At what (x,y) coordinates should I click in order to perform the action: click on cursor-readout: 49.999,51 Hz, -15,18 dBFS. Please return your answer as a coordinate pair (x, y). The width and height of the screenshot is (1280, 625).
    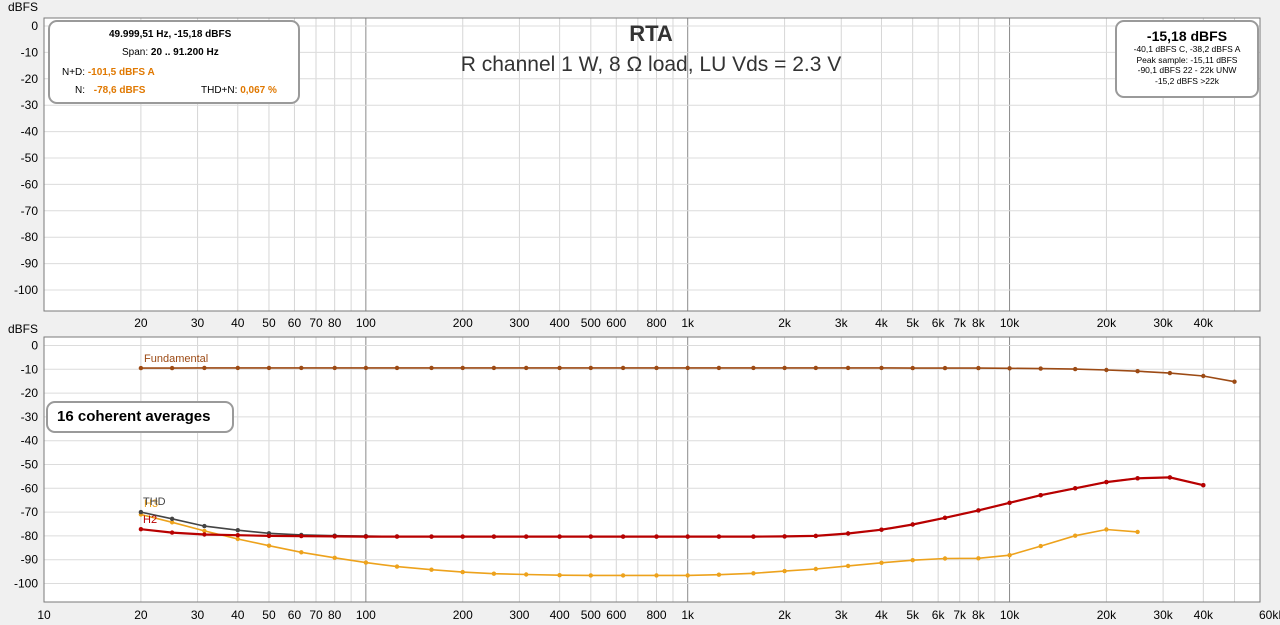
    Looking at the image, I should click on (170, 34).